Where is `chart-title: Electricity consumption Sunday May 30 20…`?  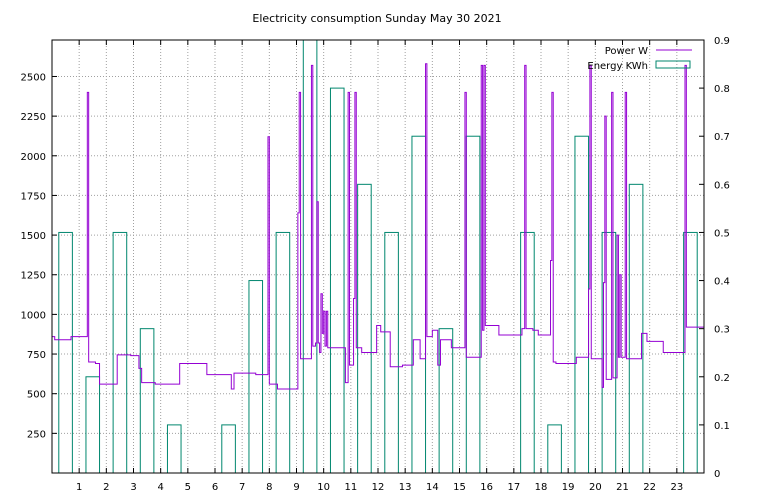
chart-title: Electricity consumption Sunday May 30 20… is located at coordinates (376, 18).